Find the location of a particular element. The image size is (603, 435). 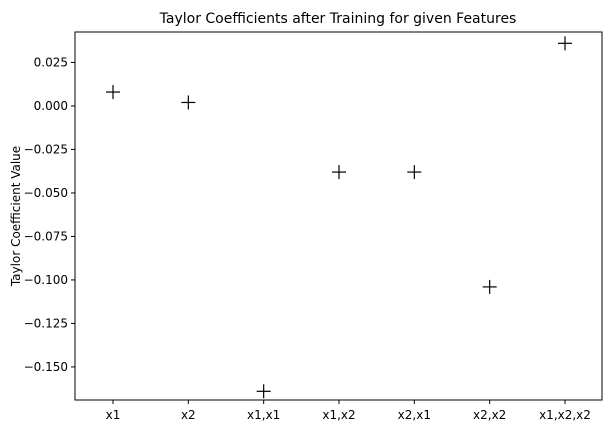

y-tick-label: −0.025 is located at coordinates (46, 149).